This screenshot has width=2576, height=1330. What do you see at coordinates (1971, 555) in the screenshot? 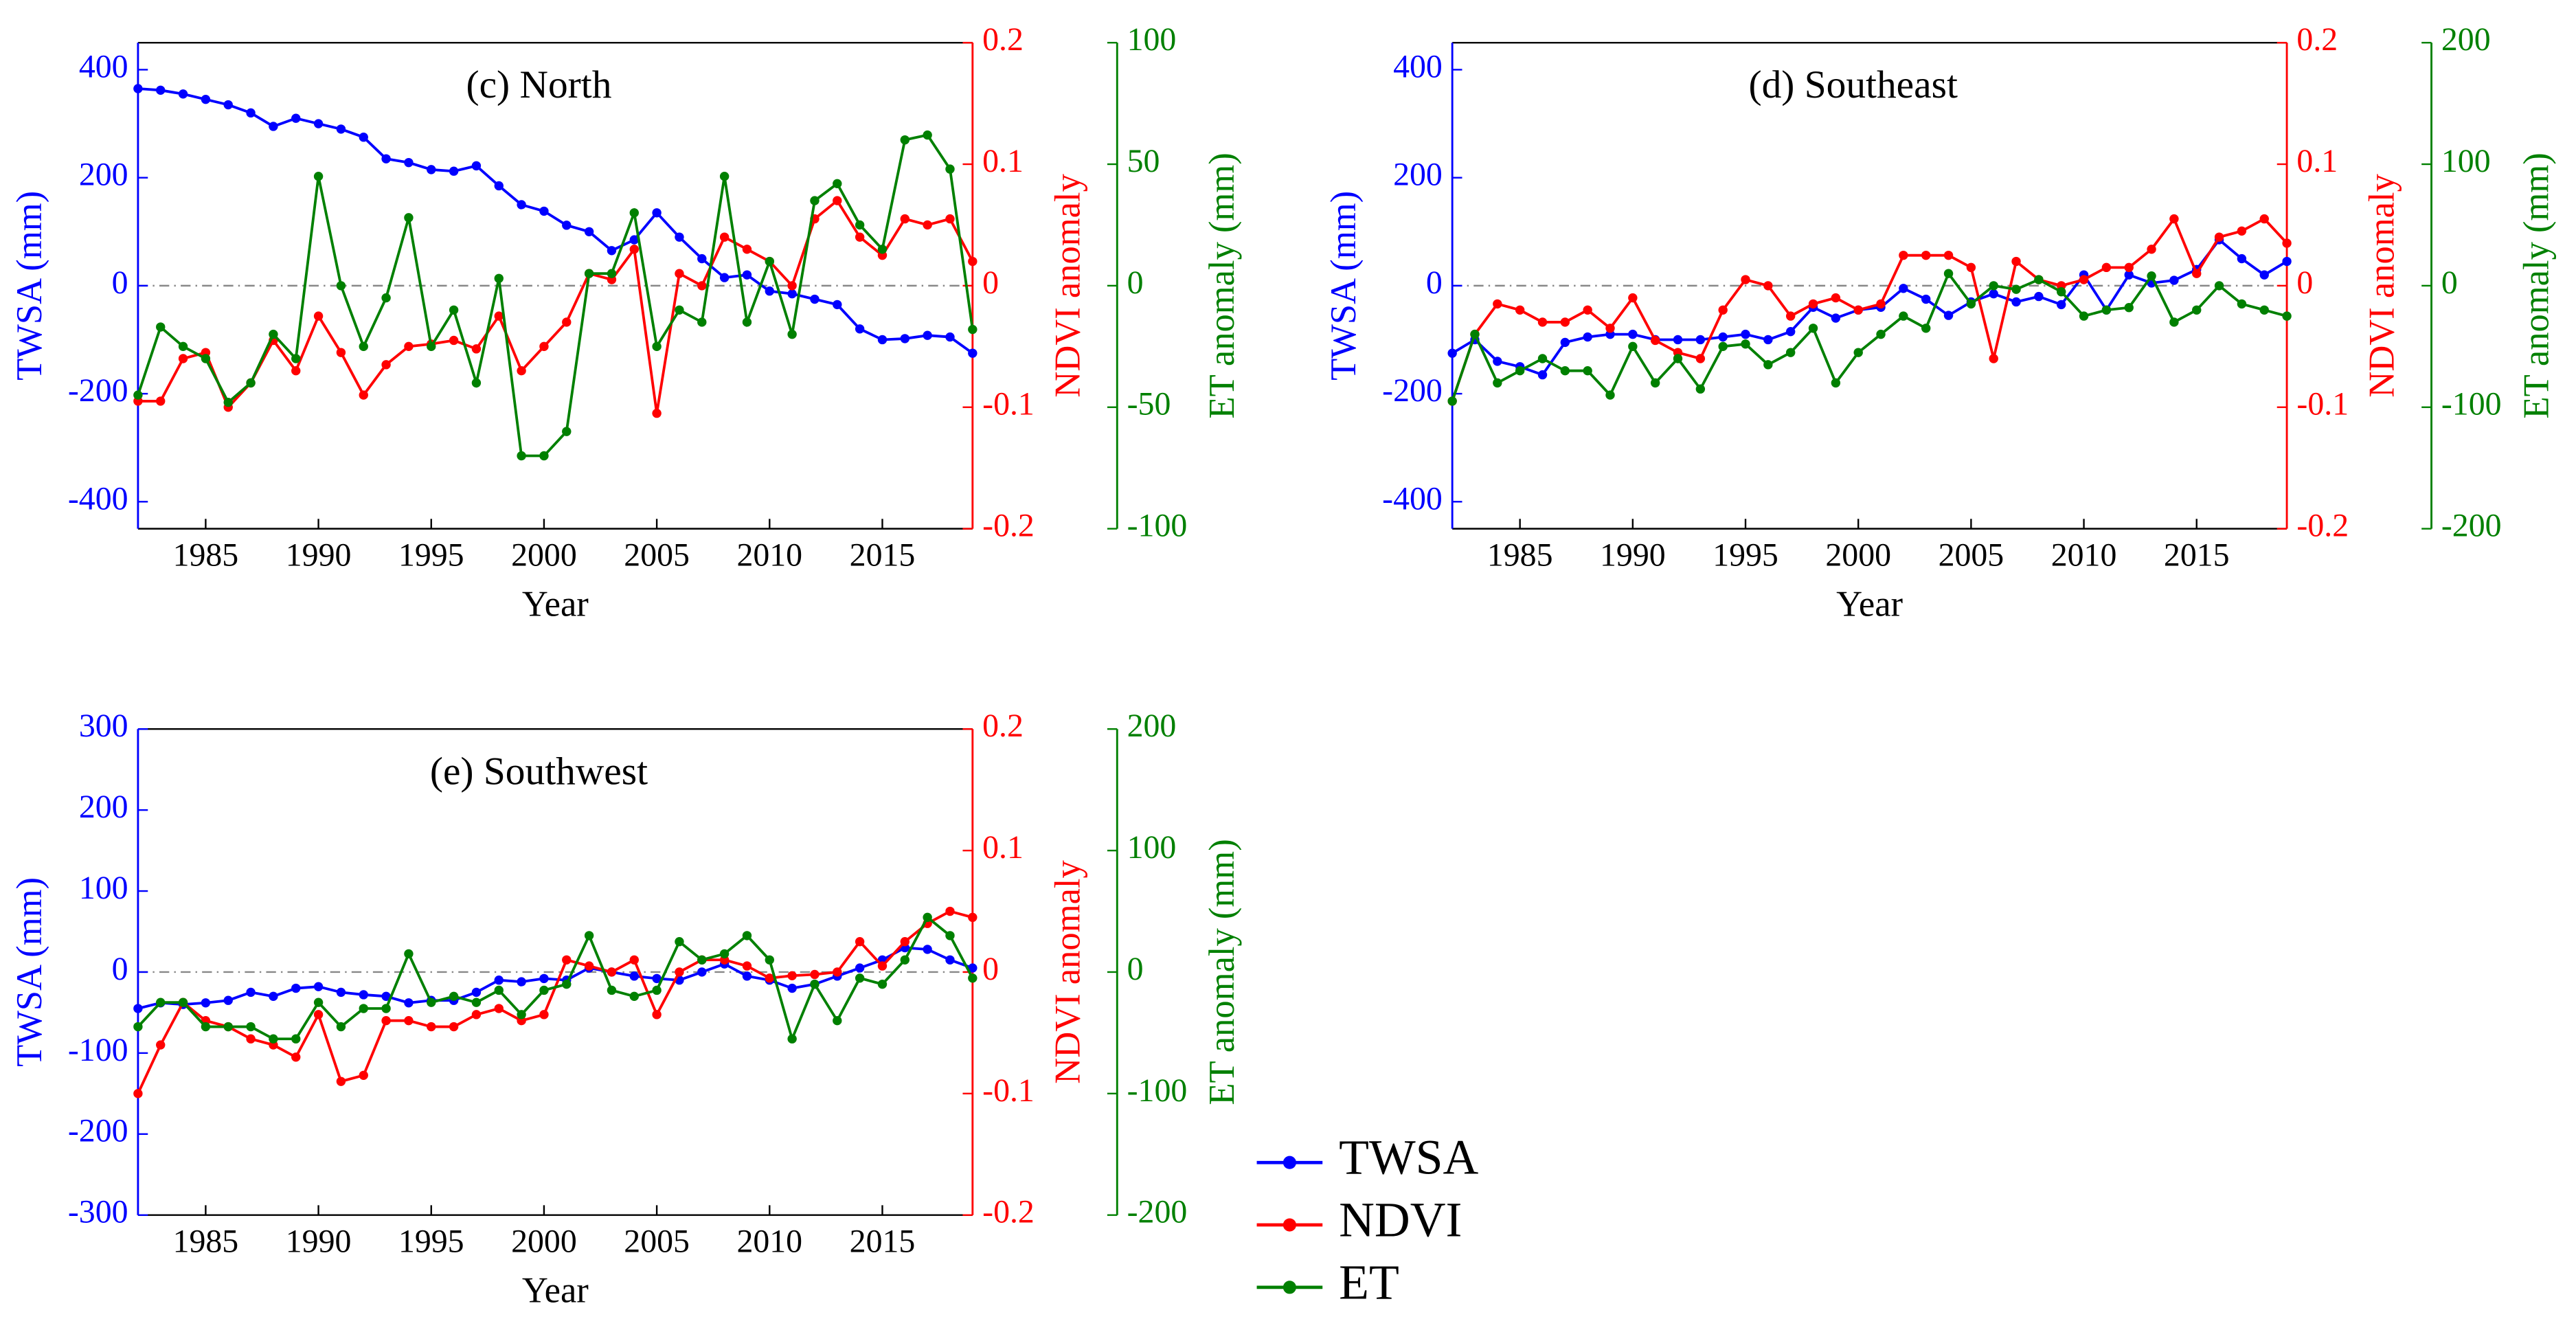
I see `x-tick-label: 2005` at bounding box center [1971, 555].